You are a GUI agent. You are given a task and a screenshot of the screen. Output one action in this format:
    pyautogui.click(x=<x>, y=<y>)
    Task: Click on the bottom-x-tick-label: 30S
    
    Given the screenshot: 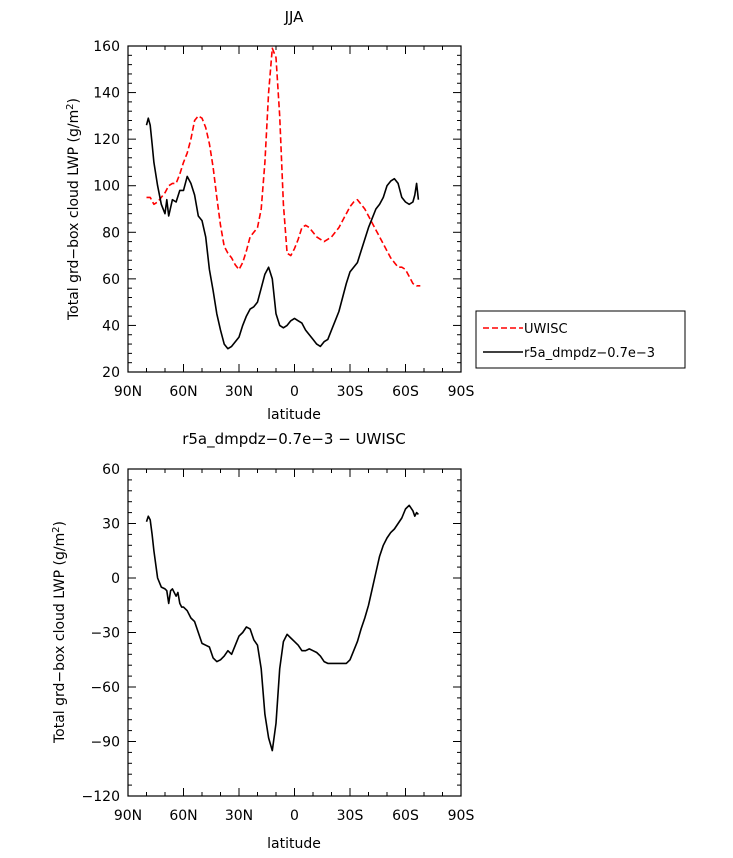 What is the action you would take?
    pyautogui.click(x=350, y=816)
    